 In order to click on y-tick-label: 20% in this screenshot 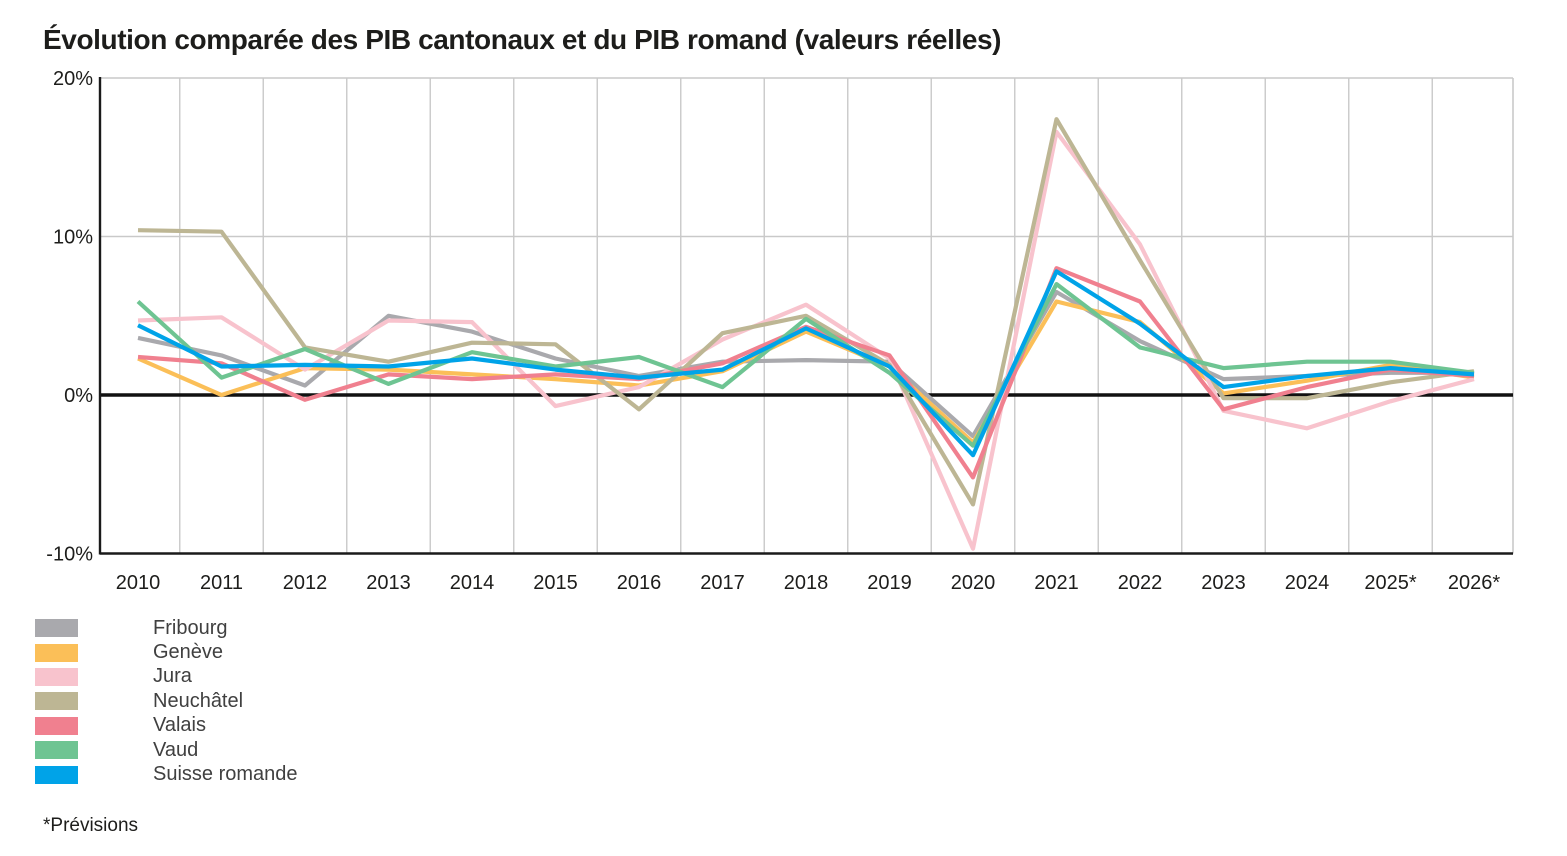, I will do `click(73, 79)`.